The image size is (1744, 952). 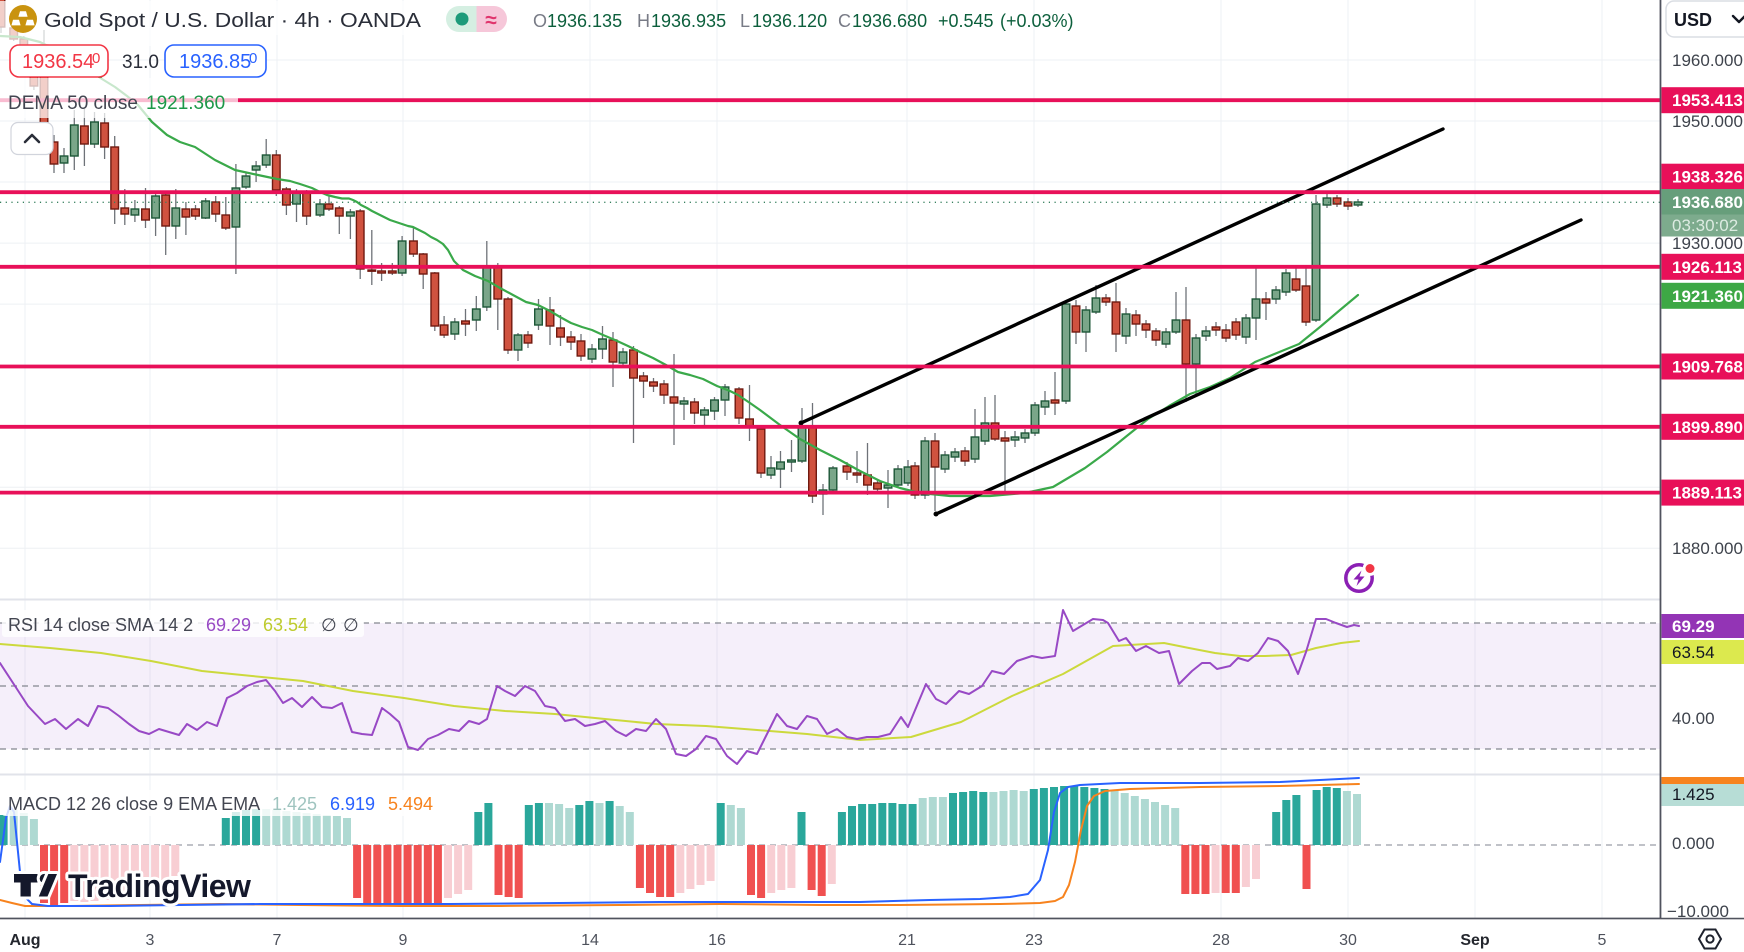 I want to click on svg-text: USD, so click(x=1693, y=20).